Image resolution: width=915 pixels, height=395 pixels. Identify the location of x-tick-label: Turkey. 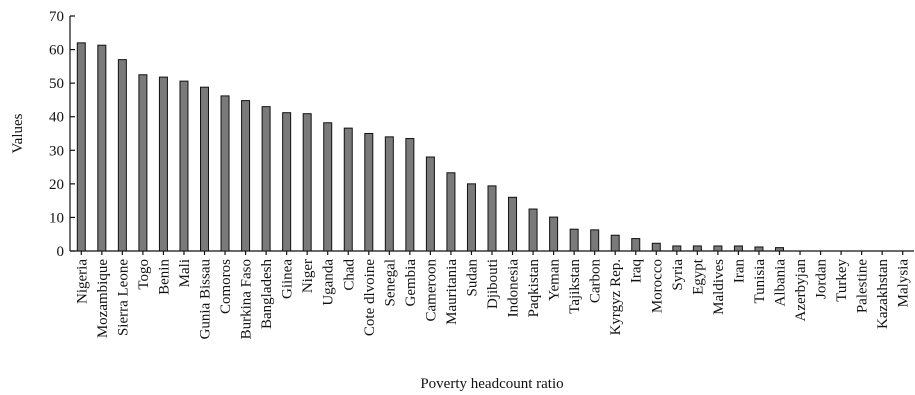
(842, 280).